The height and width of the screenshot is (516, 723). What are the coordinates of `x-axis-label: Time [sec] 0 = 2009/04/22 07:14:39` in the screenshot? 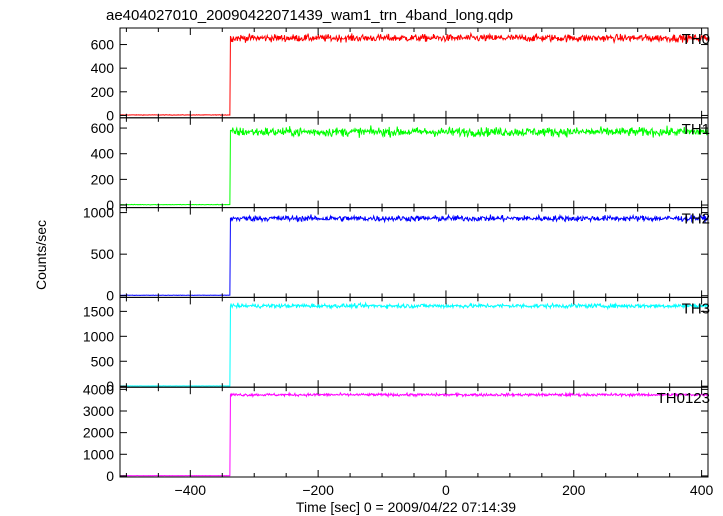 It's located at (406, 507).